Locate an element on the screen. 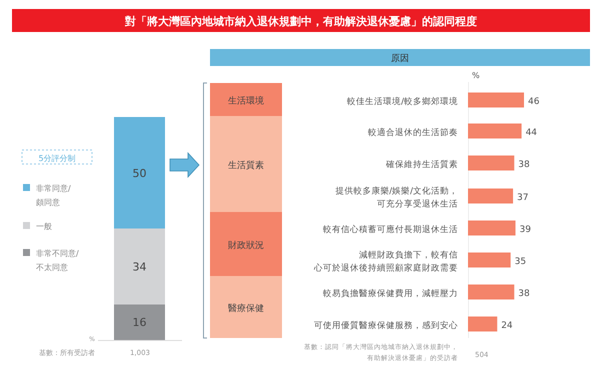 The image size is (600, 368). legend-item: 非常同意/頗同意 is located at coordinates (47, 195).